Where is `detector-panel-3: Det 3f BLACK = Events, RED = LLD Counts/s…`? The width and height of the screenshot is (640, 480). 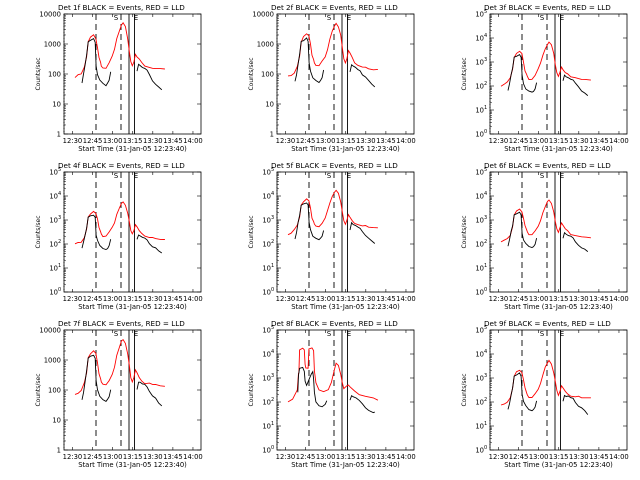
detector-panel-3: Det 3f BLACK = Events, RED = LLD Counts/s… is located at coordinates (545, 78).